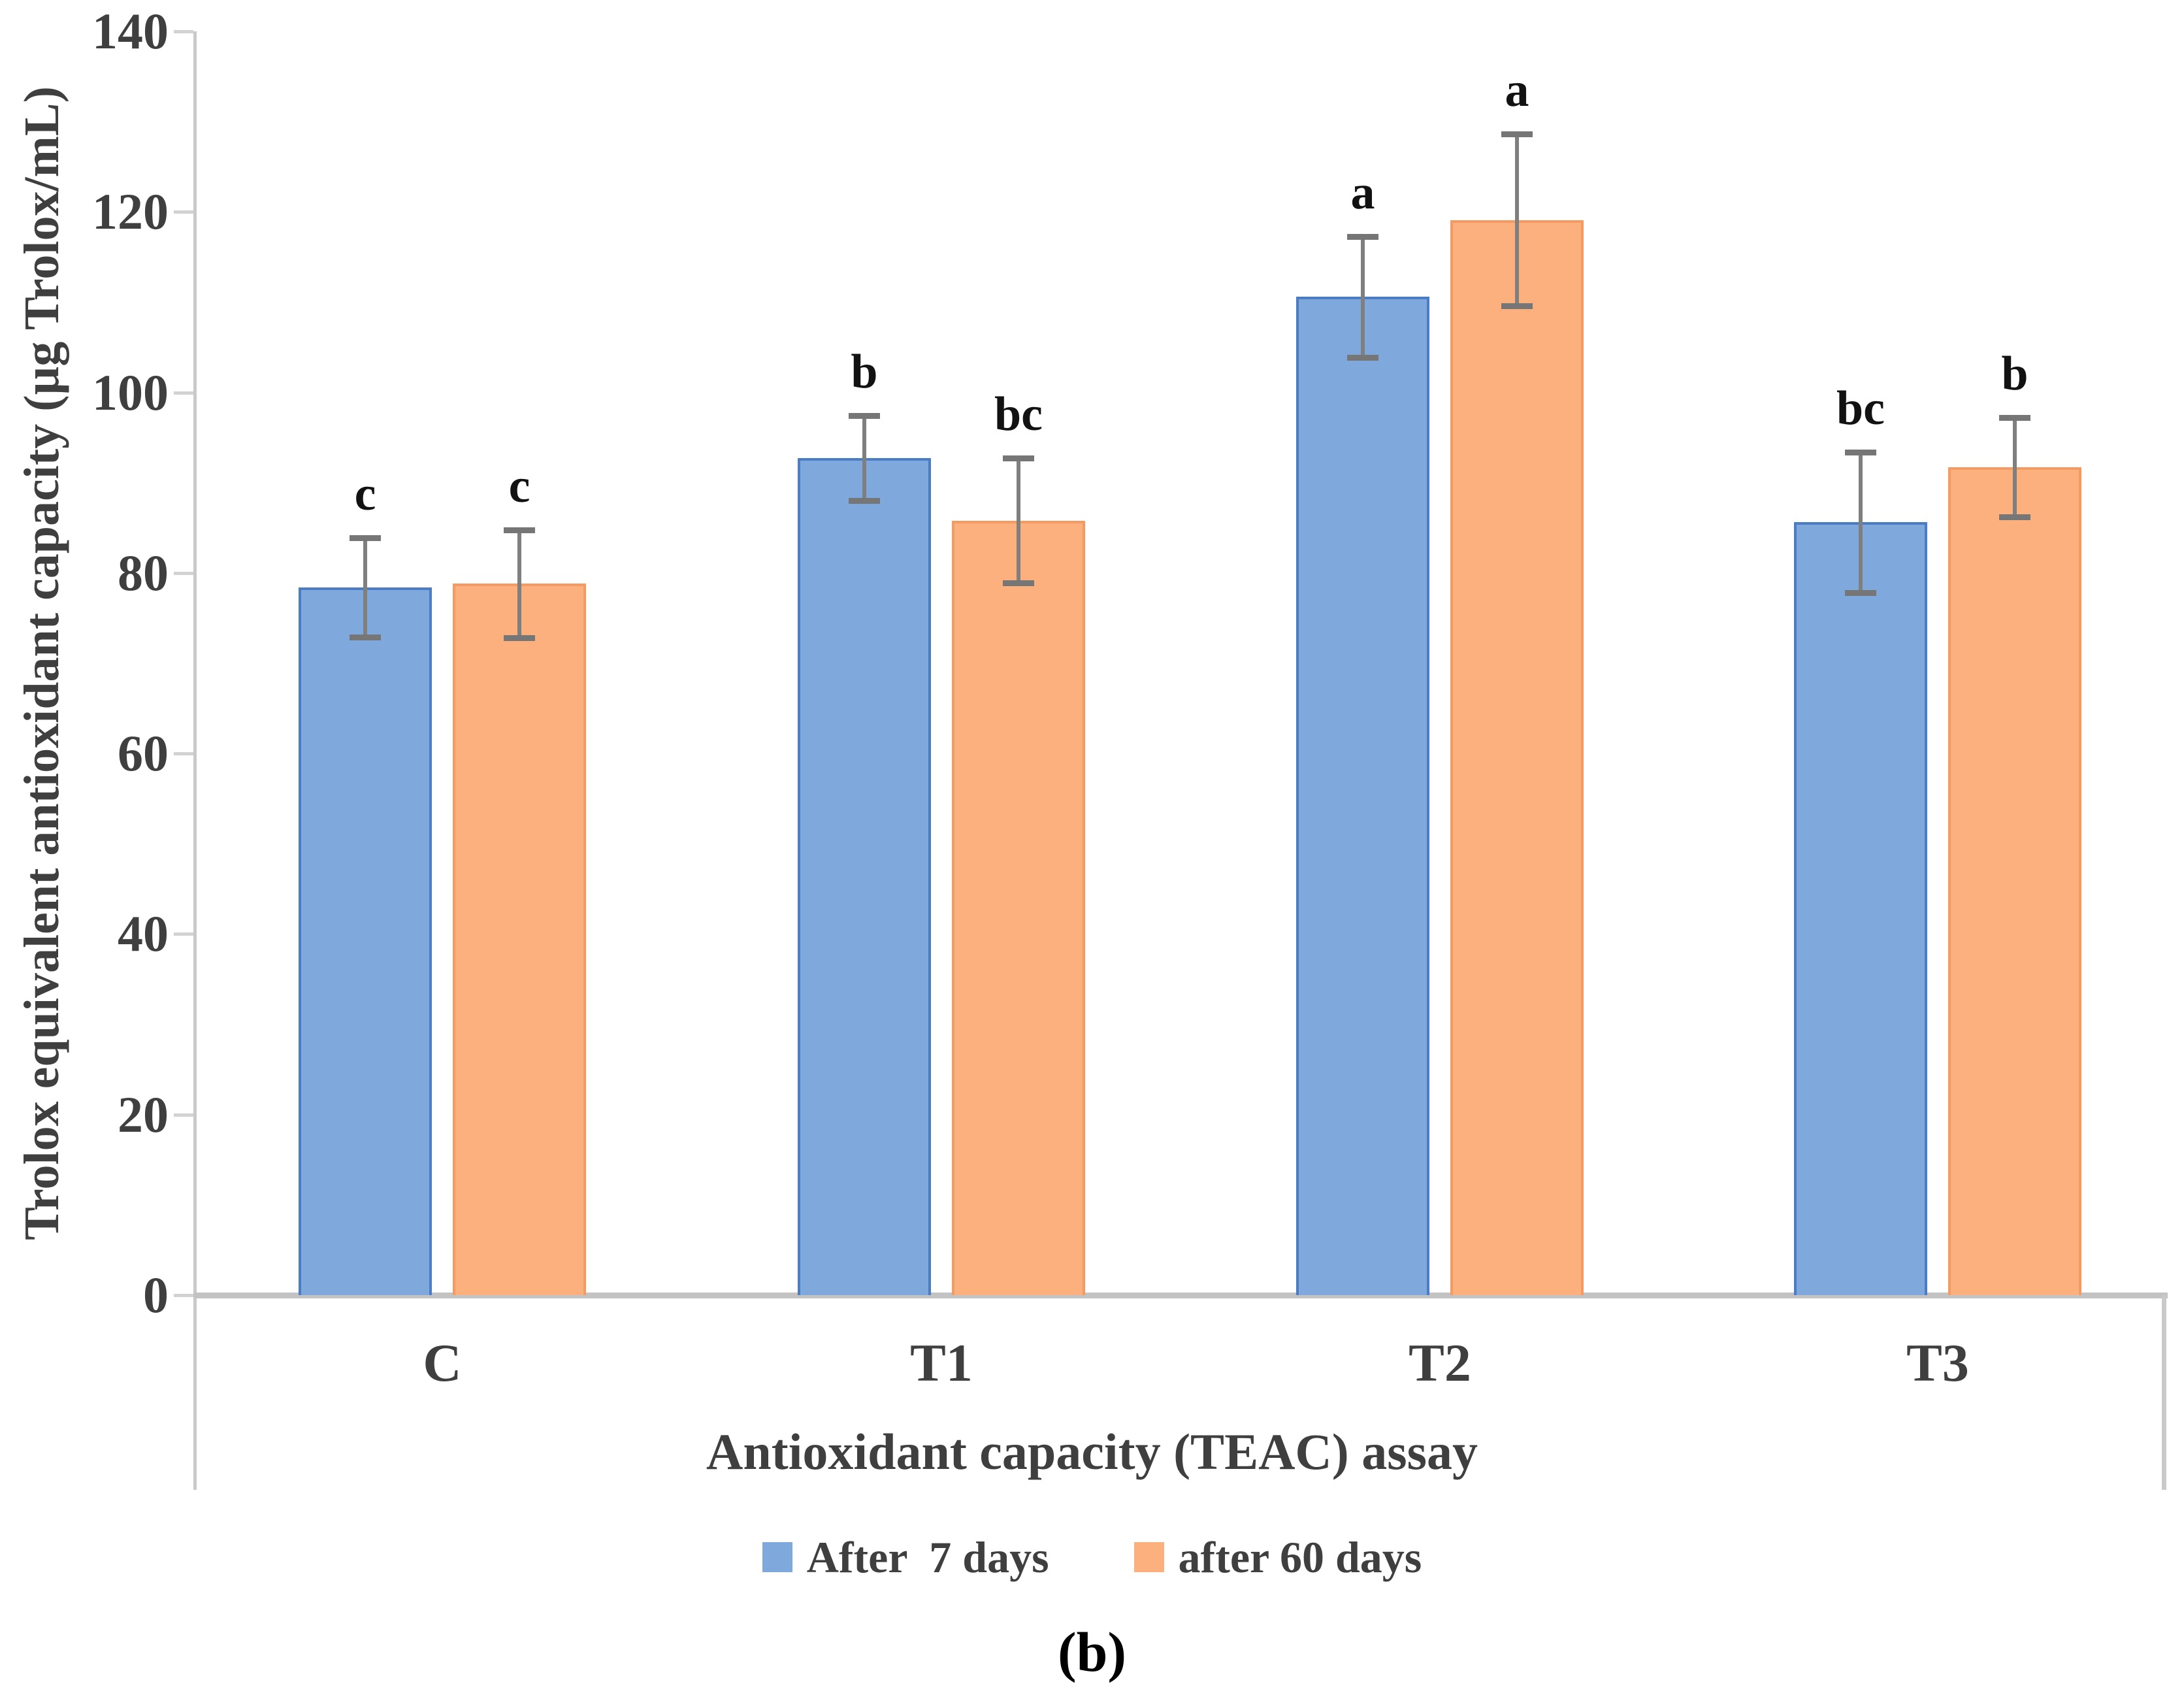  What do you see at coordinates (143, 934) in the screenshot?
I see `y-tick-label: 40` at bounding box center [143, 934].